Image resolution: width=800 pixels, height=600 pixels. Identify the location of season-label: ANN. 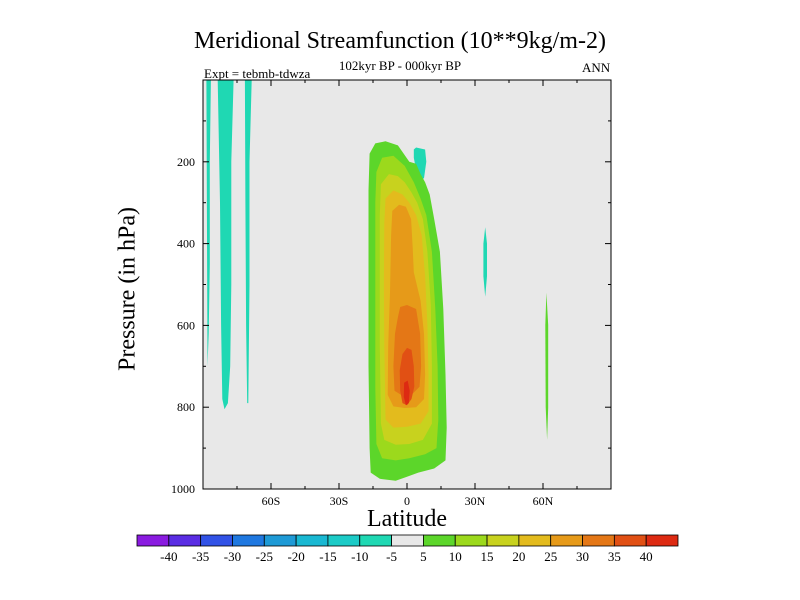
(596, 67).